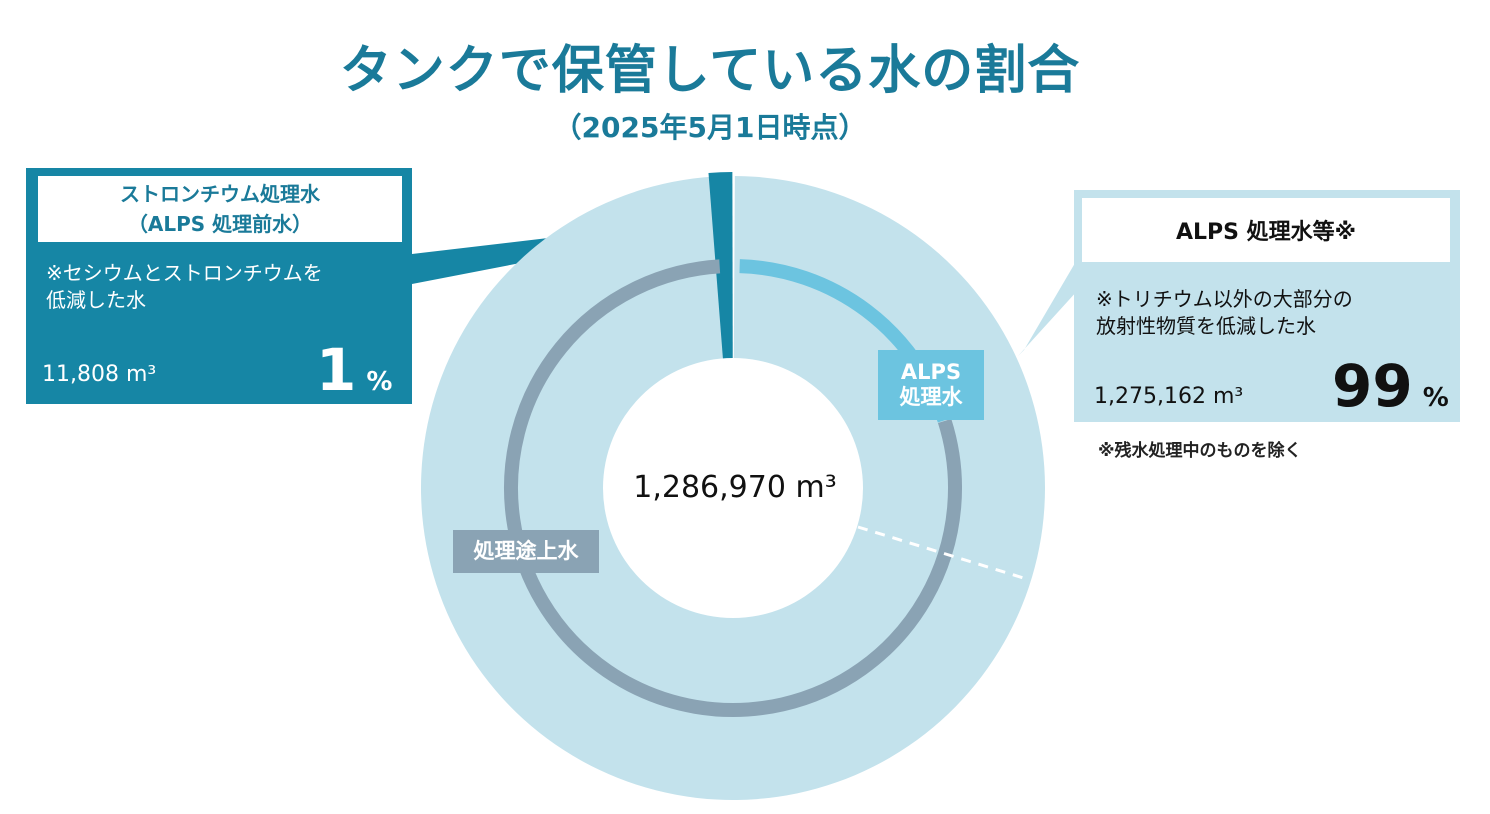 The width and height of the screenshot is (1490, 814). Describe the element at coordinates (184, 286) in the screenshot. I see `strontium-callout-note: ※セシウムとストロンチウムを 低減した水` at that location.